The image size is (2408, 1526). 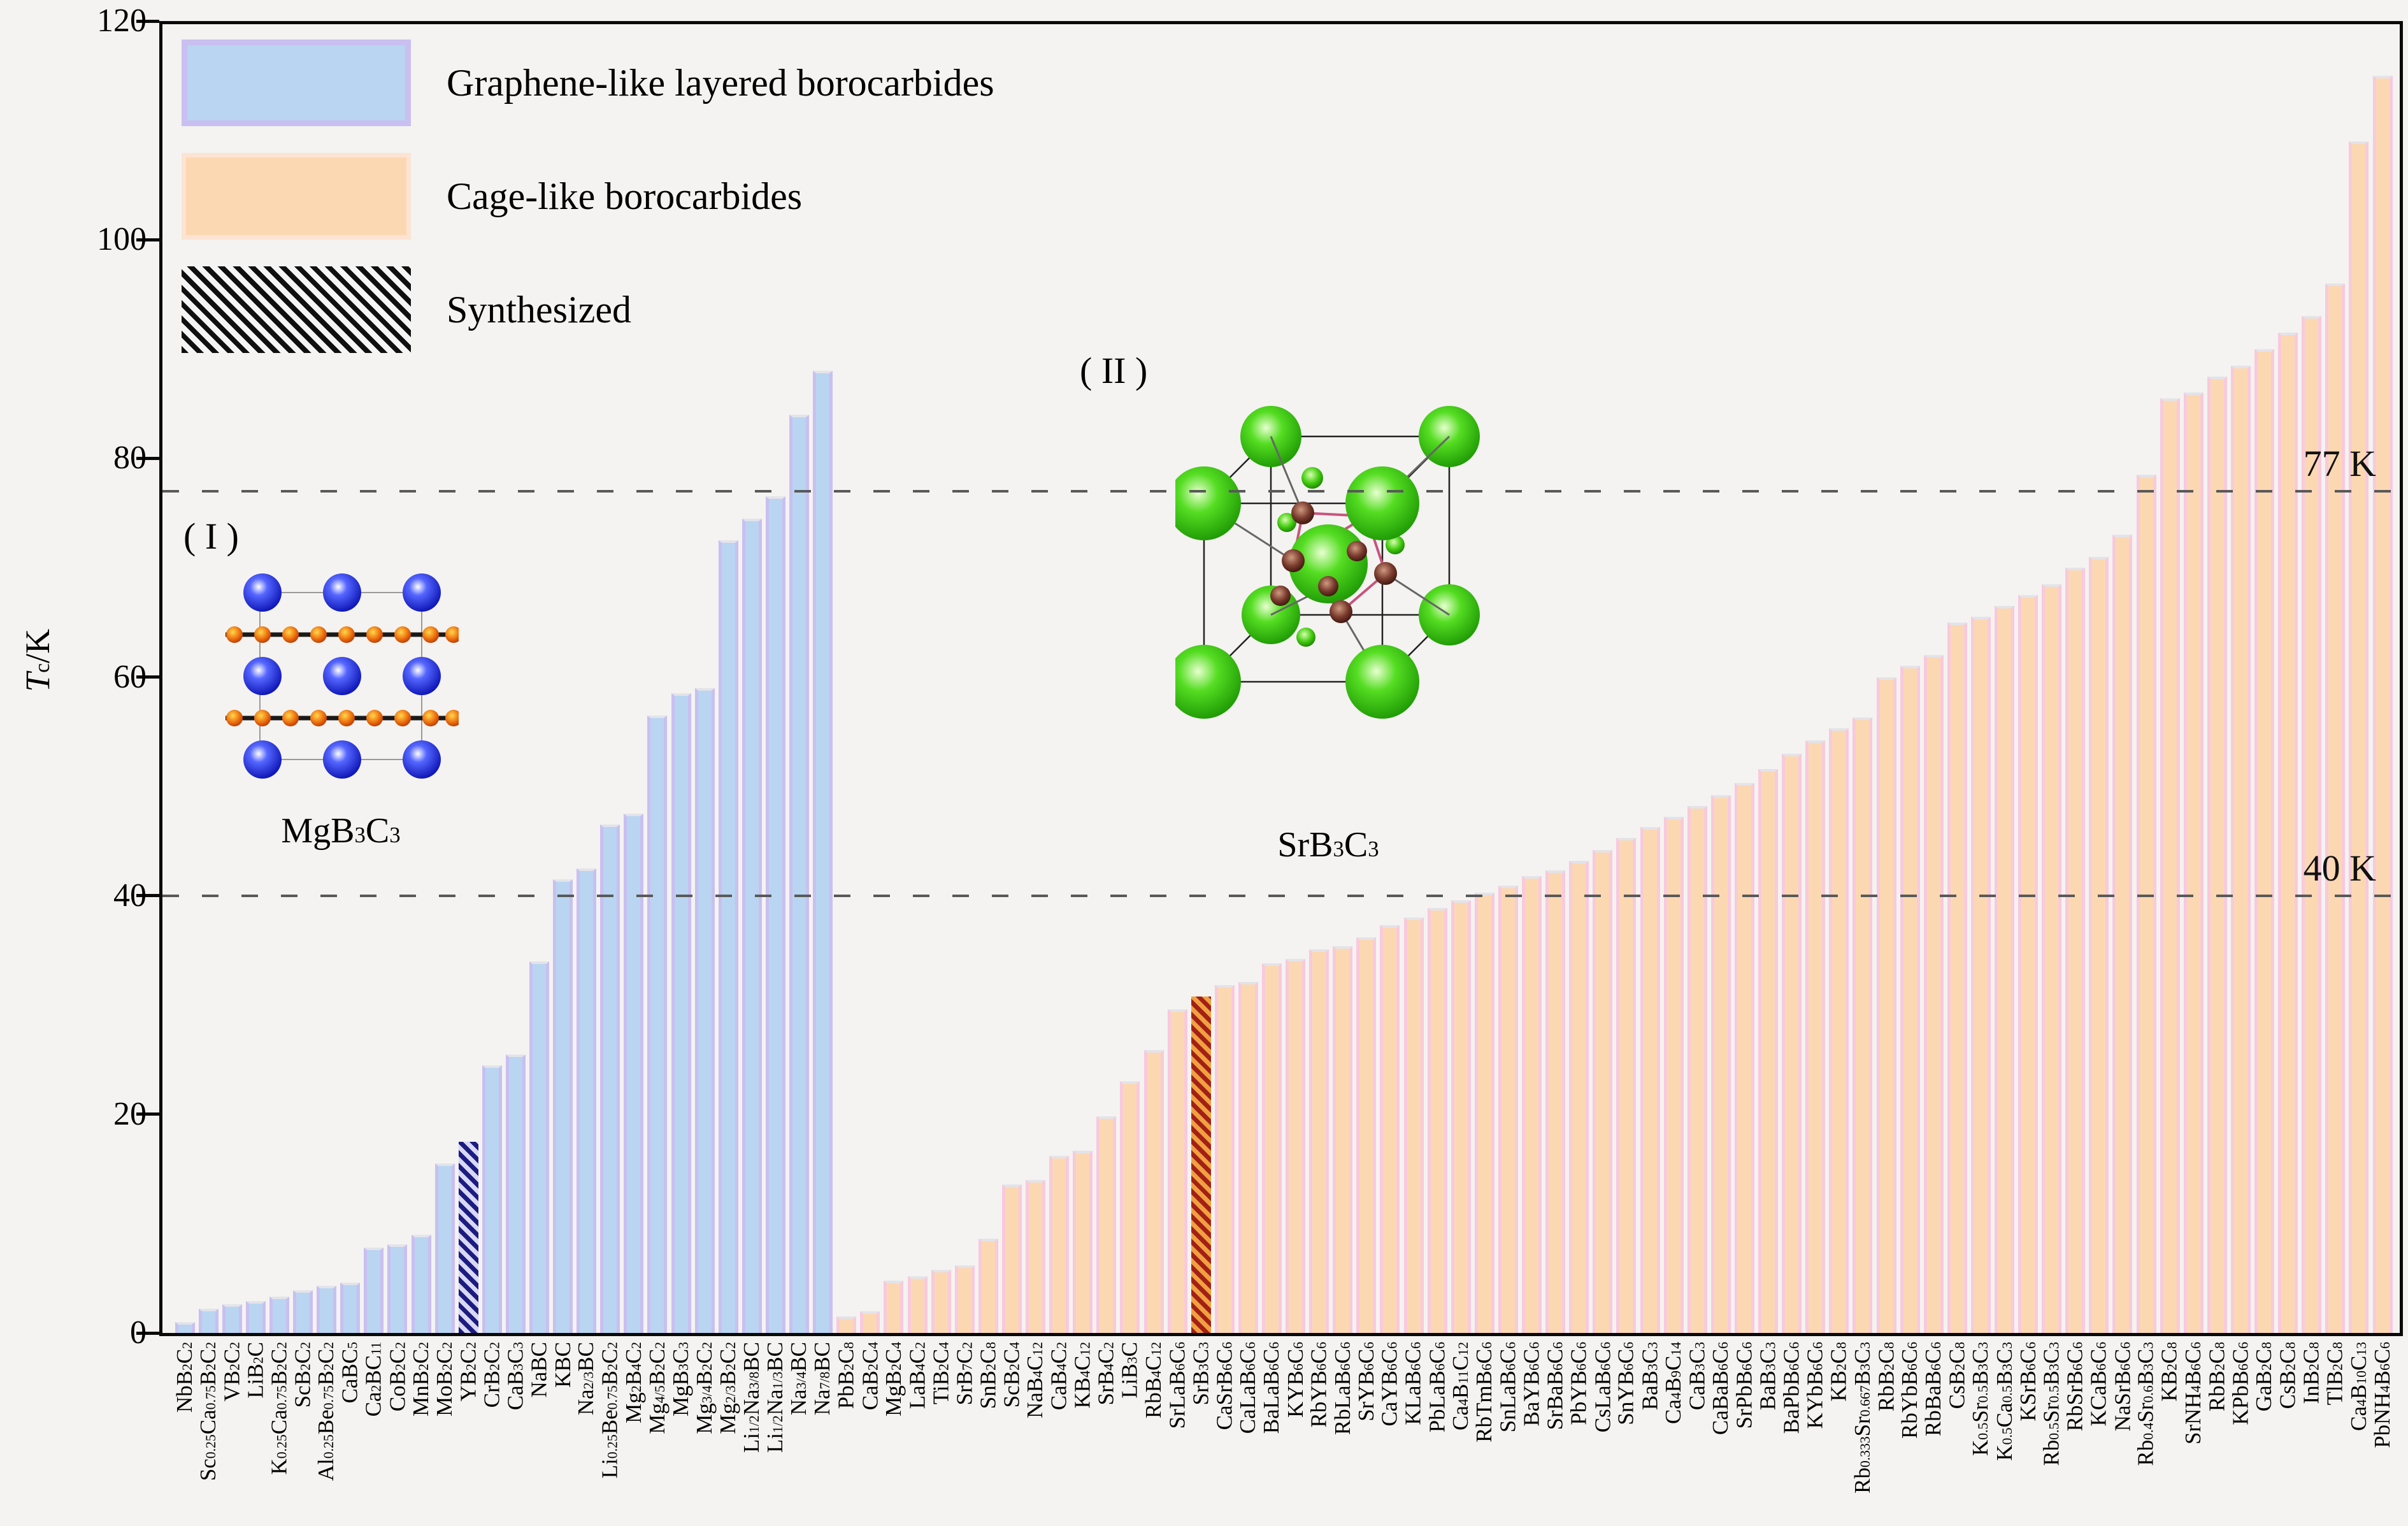 What do you see at coordinates (2004, 969) in the screenshot?
I see `bar-K0.5Ca0.5B3C3` at bounding box center [2004, 969].